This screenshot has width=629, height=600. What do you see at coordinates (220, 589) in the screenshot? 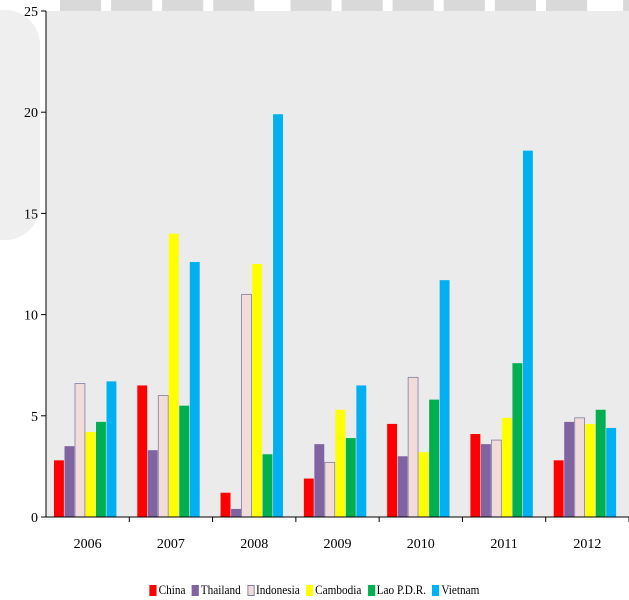
I see `legend-label: Thailand` at bounding box center [220, 589].